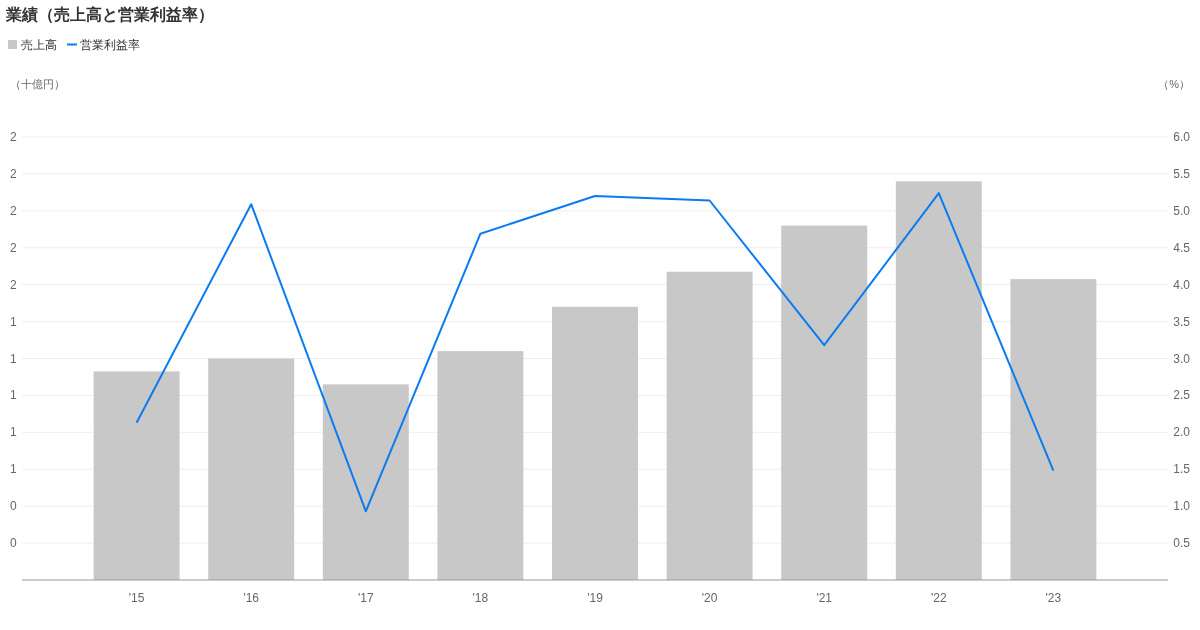  I want to click on legend-label: 売上高, so click(39, 45).